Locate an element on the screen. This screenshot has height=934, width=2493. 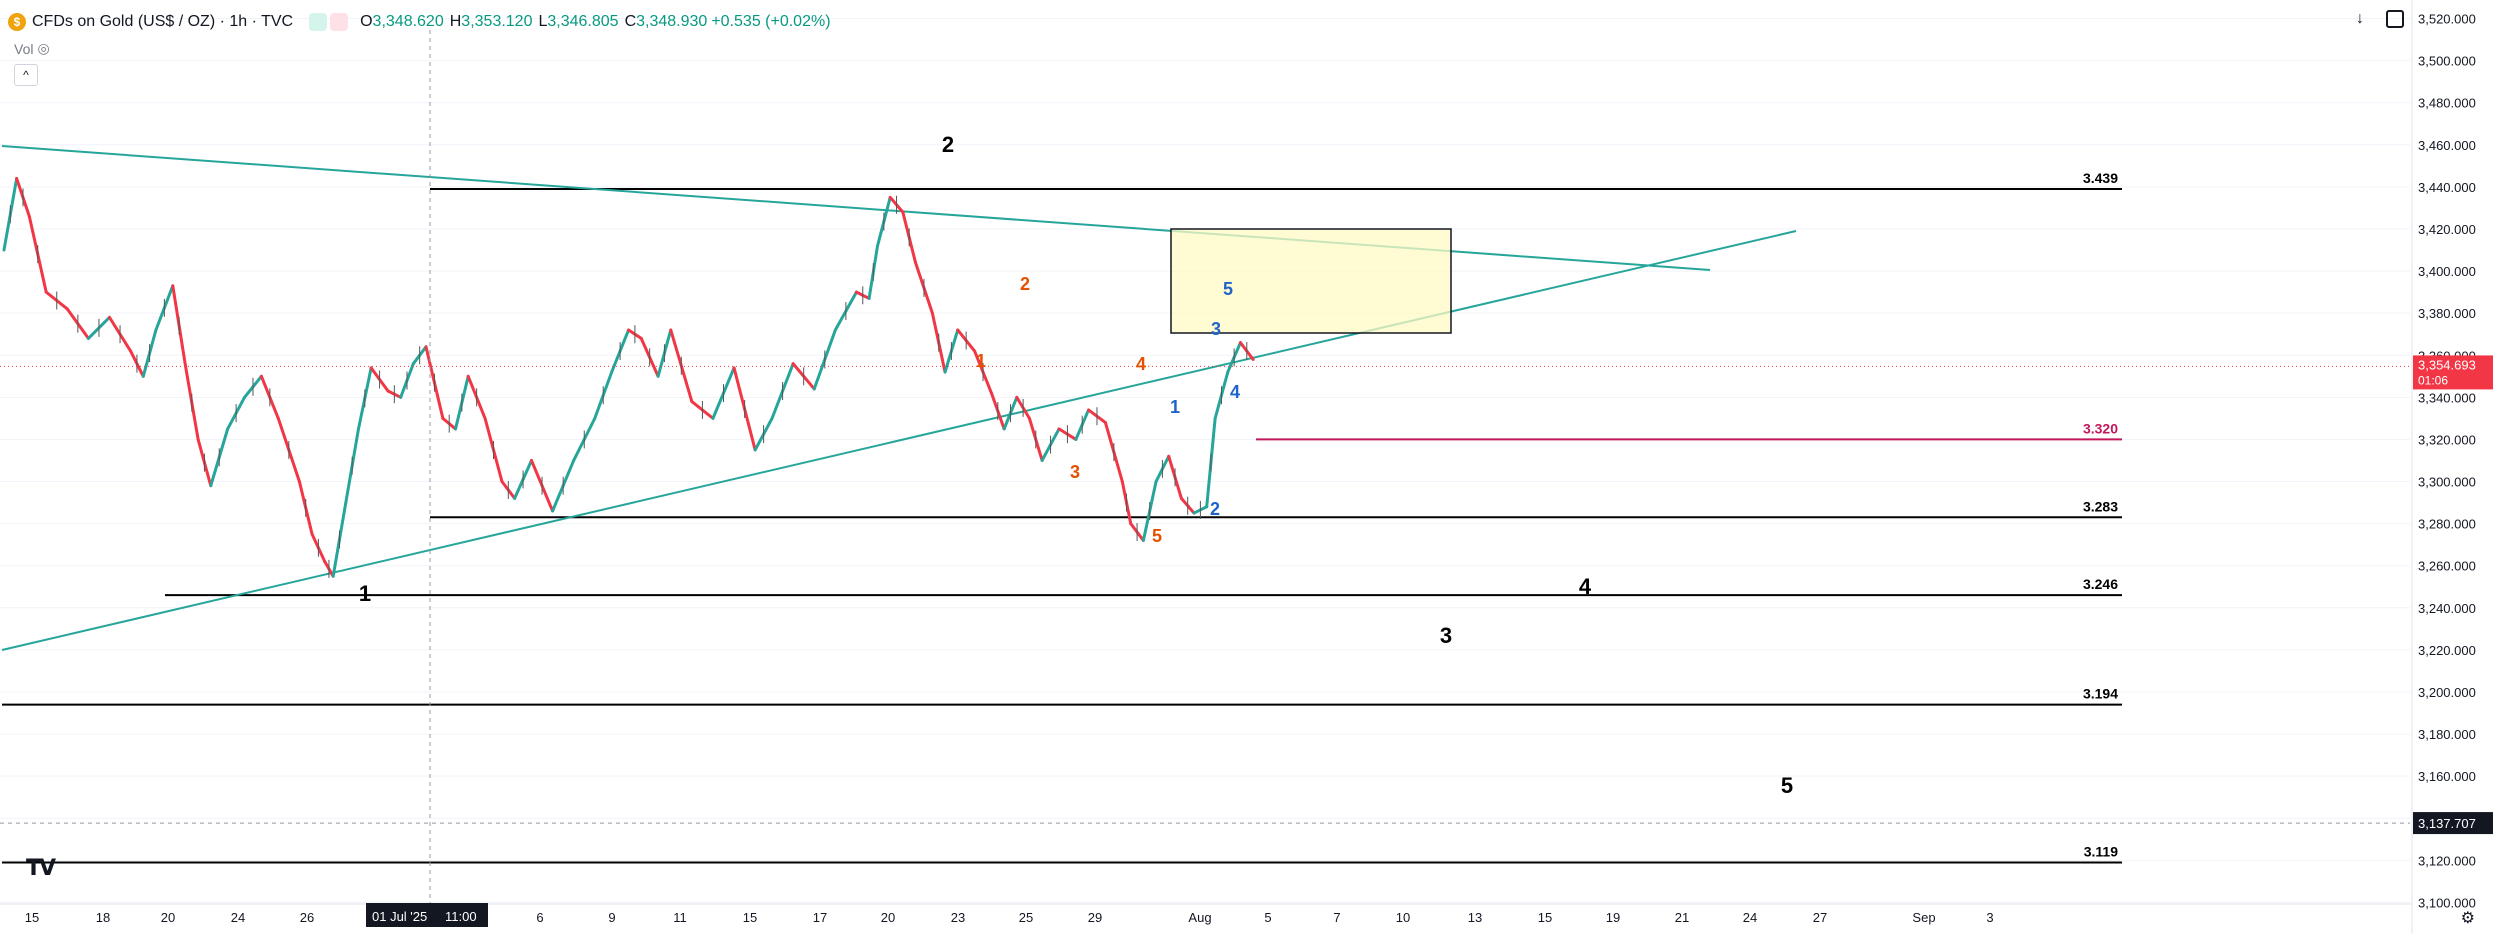
status-indicators is located at coordinates (329, 22).